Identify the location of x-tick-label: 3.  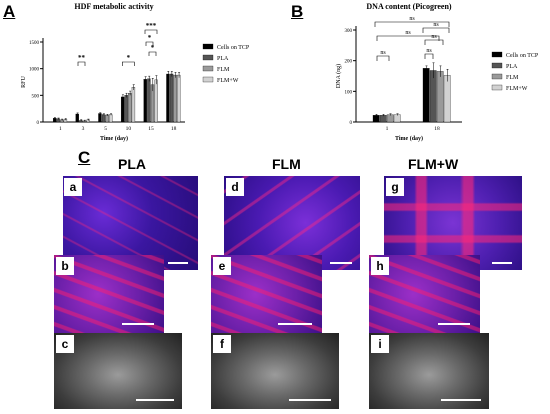
(83, 129).